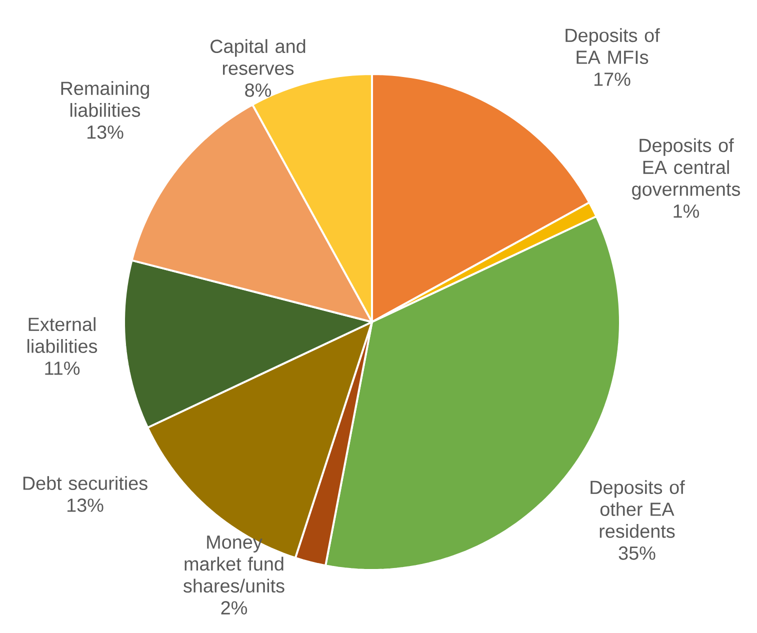 The image size is (757, 633). I want to click on slice-label: Remaining liabilities, so click(105, 99).